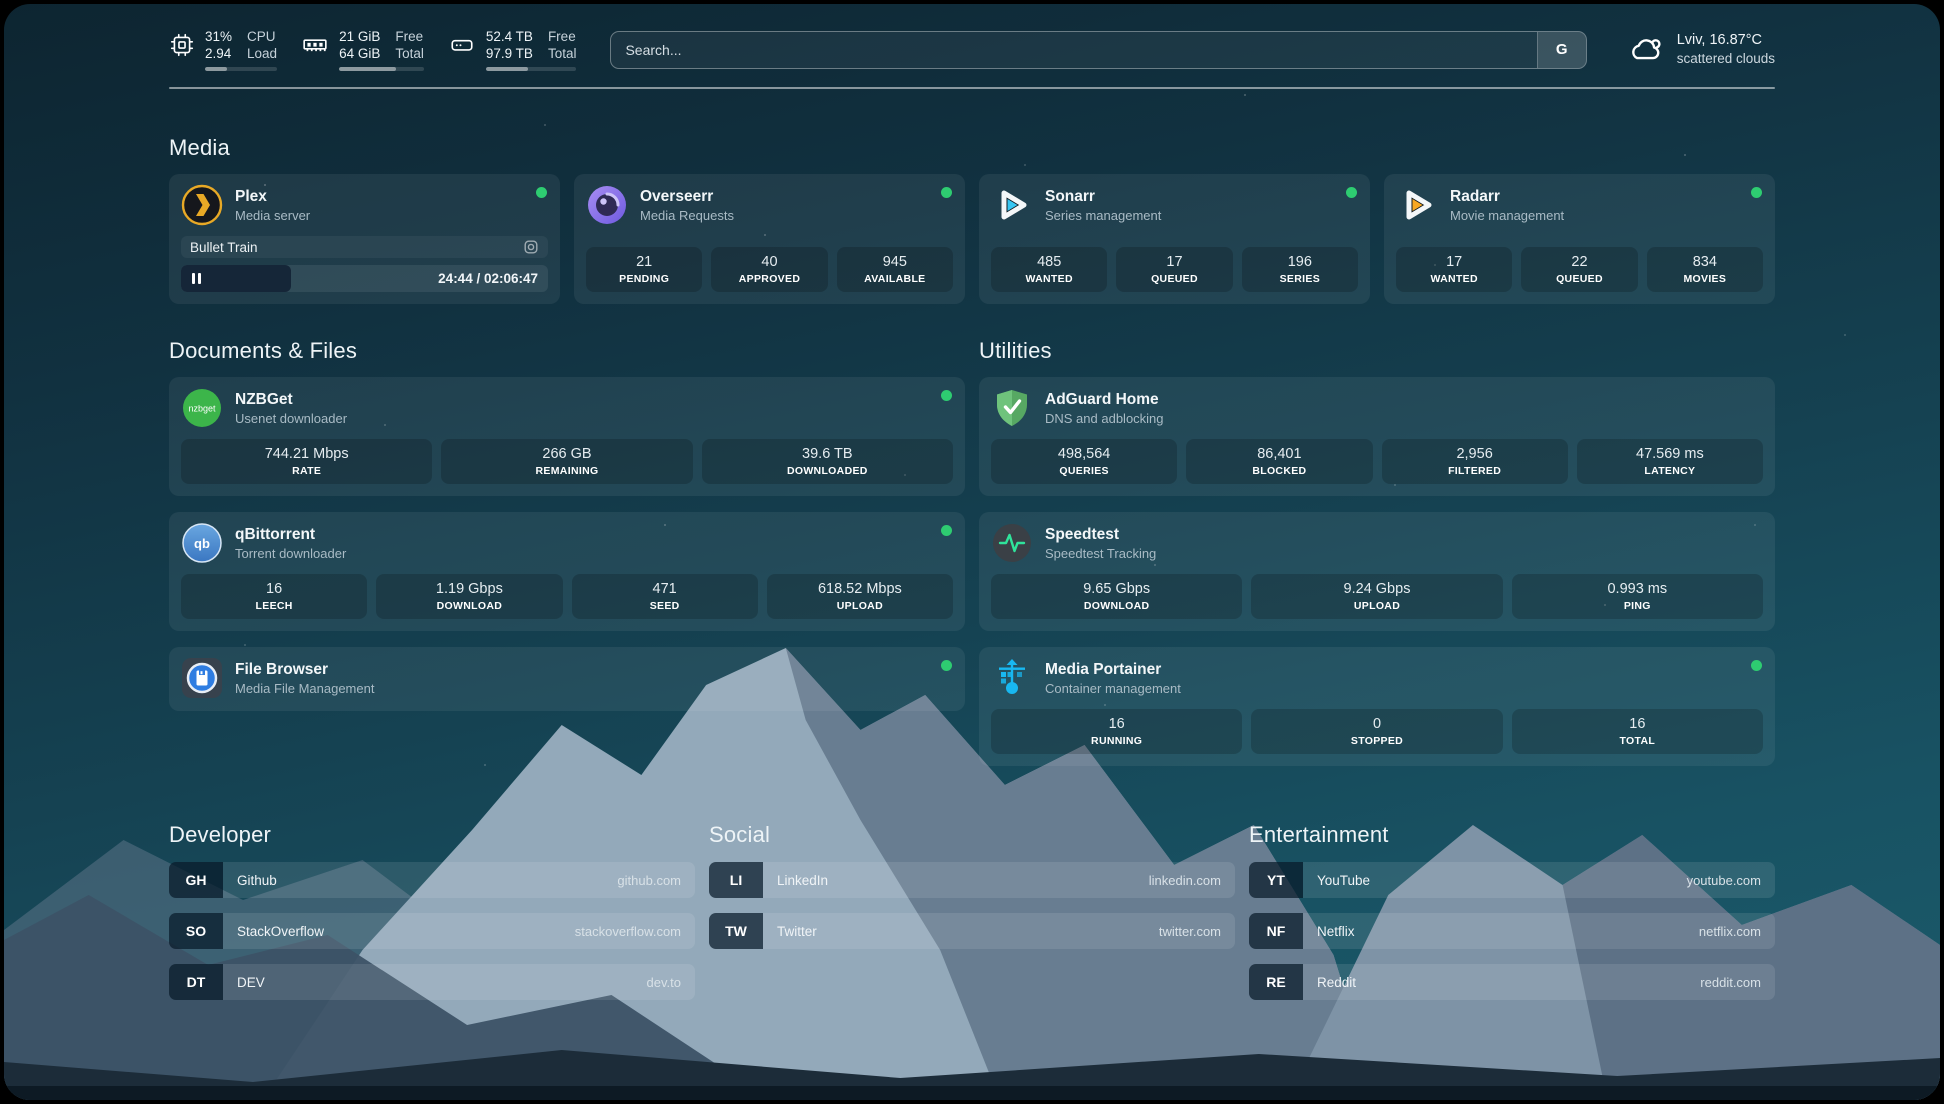  Describe the element at coordinates (1645, 50) in the screenshot. I see `cloud-icon` at that location.